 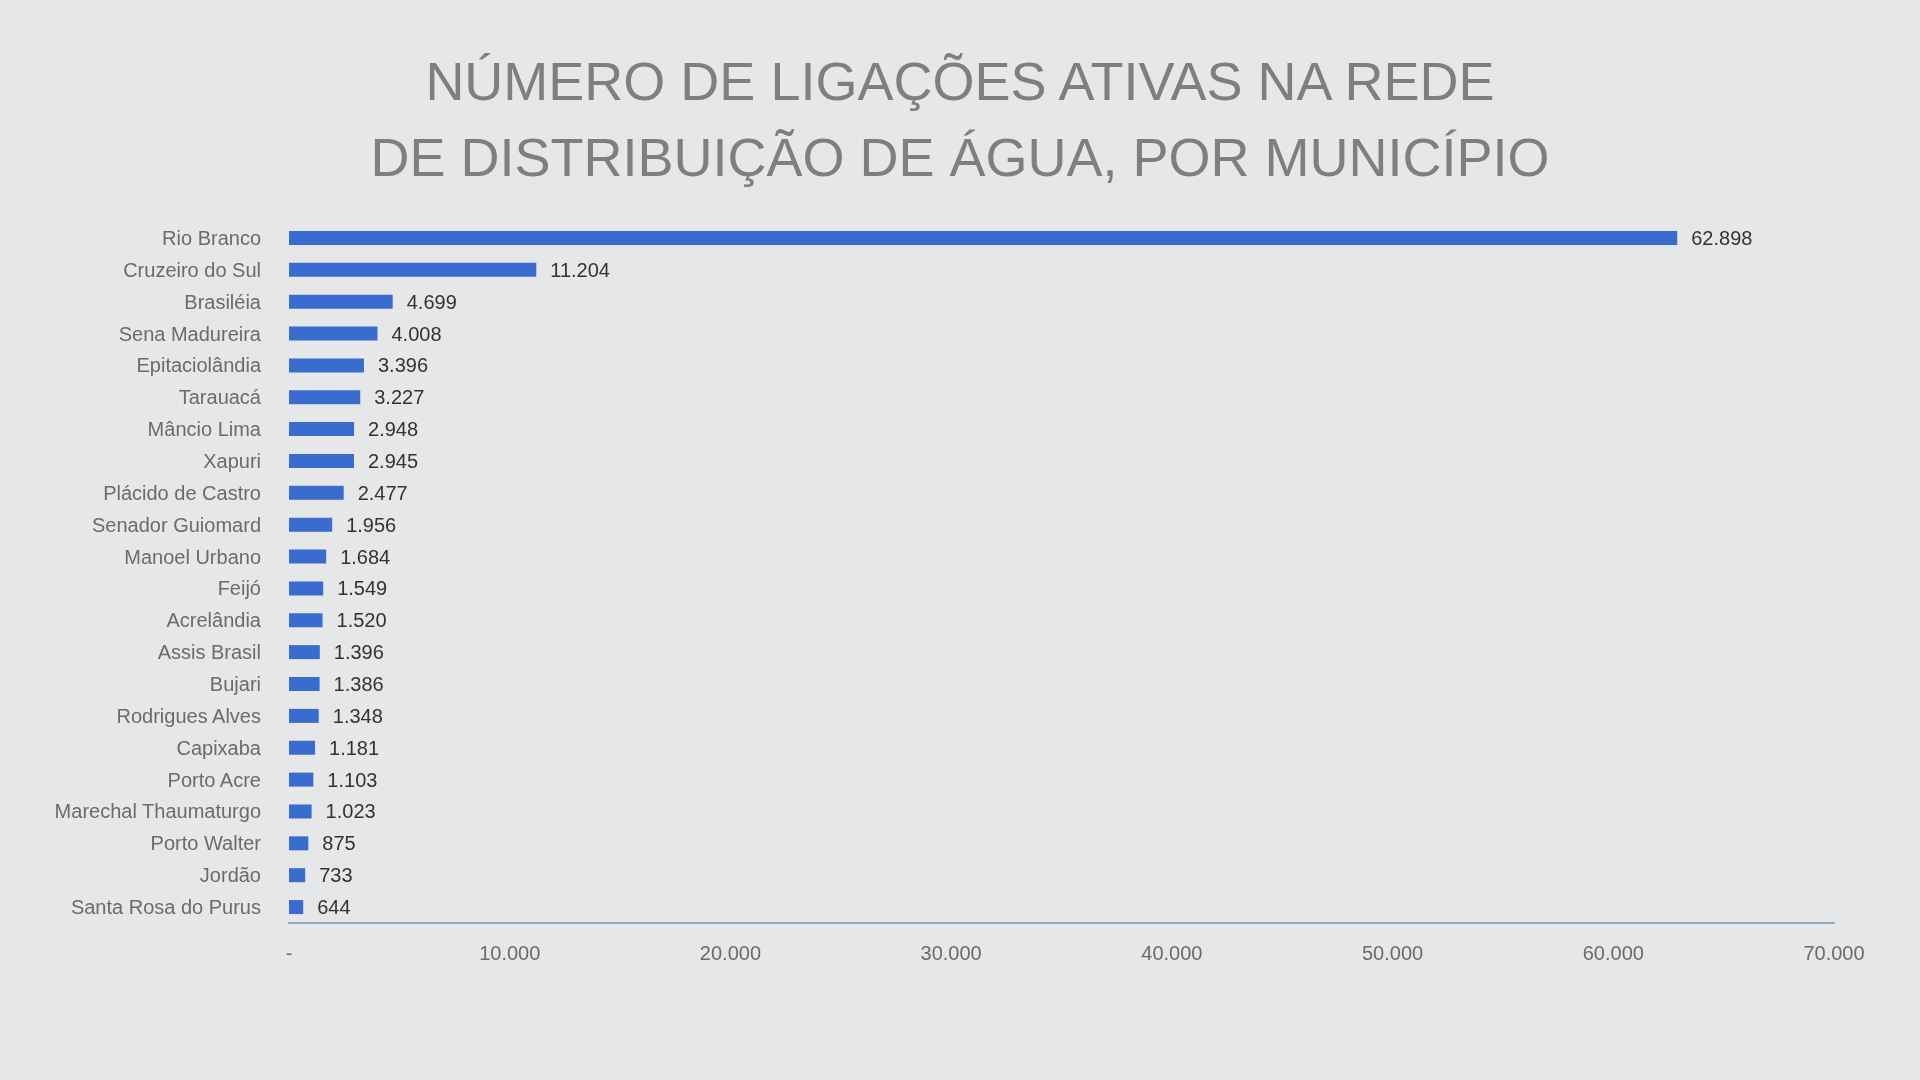 What do you see at coordinates (204, 429) in the screenshot?
I see `y-tick-label: Mâncio Lima` at bounding box center [204, 429].